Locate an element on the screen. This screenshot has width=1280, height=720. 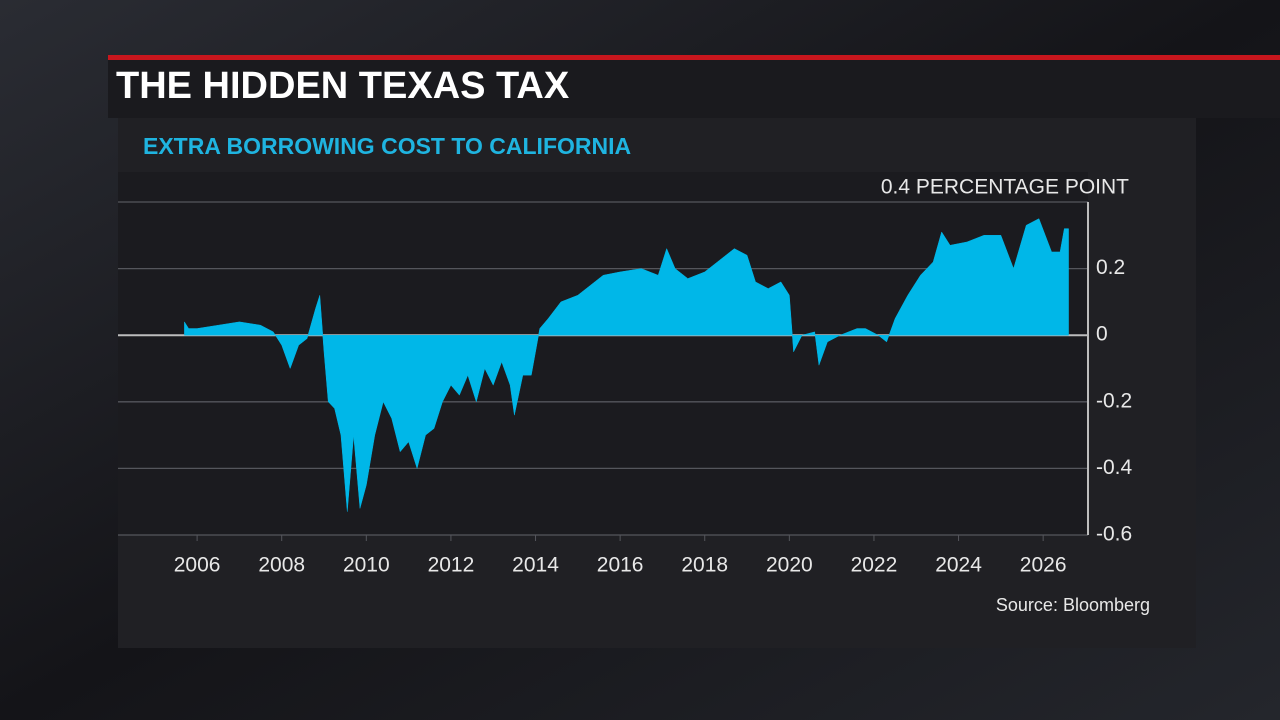
x-tick-label: 2020 is located at coordinates (789, 565).